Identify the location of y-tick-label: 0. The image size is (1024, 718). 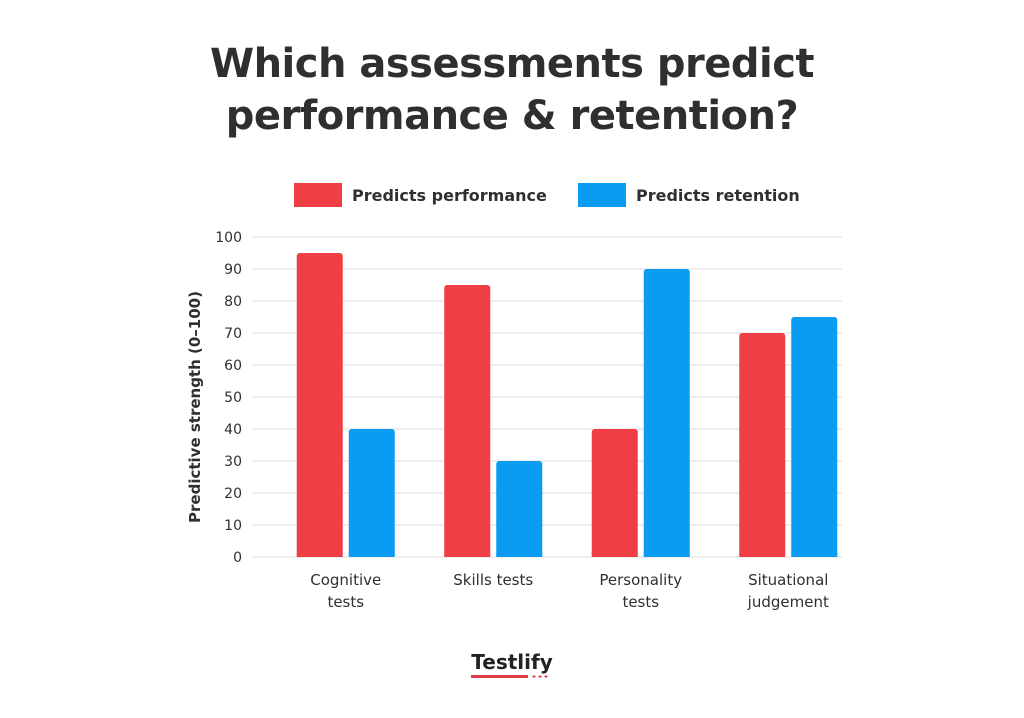
(237, 558).